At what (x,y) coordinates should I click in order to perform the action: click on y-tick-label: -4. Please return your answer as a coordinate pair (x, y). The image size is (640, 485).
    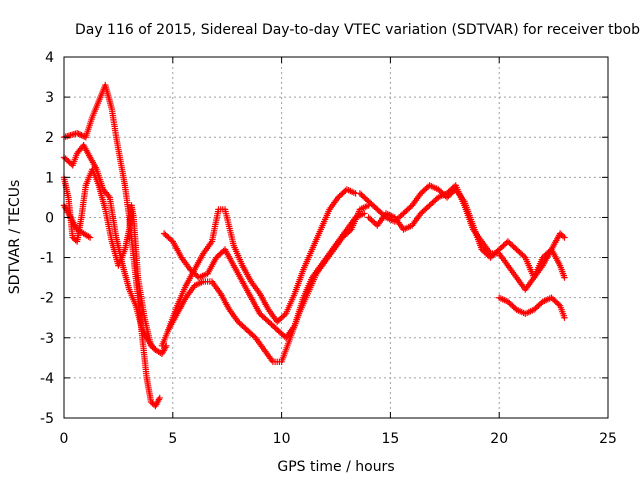
    Looking at the image, I should click on (47, 379).